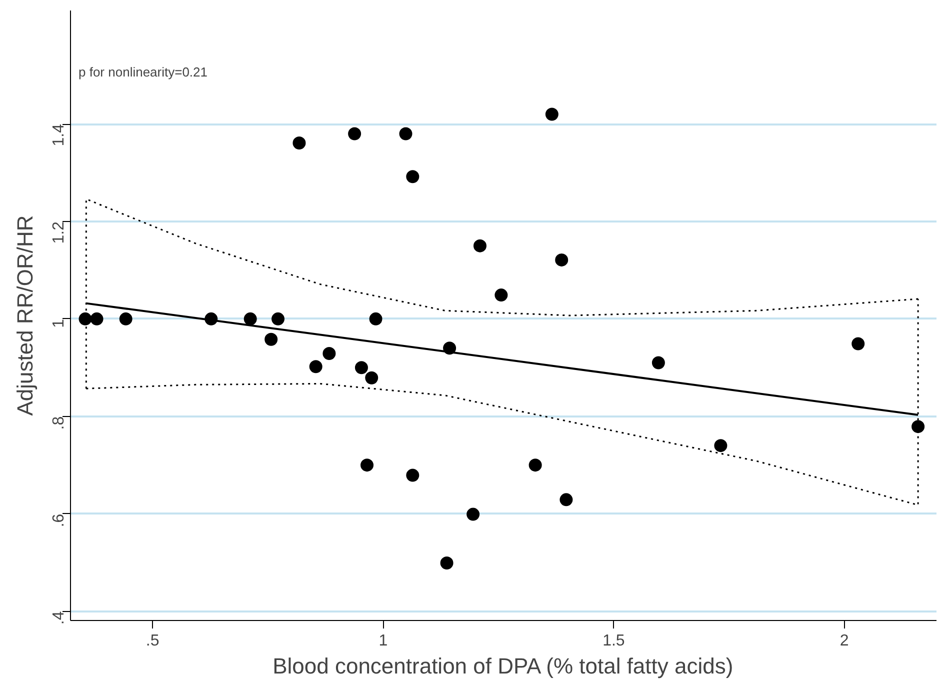  Describe the element at coordinates (503, 666) in the screenshot. I see `x-axis-title: Blood concentration of DPA (% total fatty acids)` at that location.